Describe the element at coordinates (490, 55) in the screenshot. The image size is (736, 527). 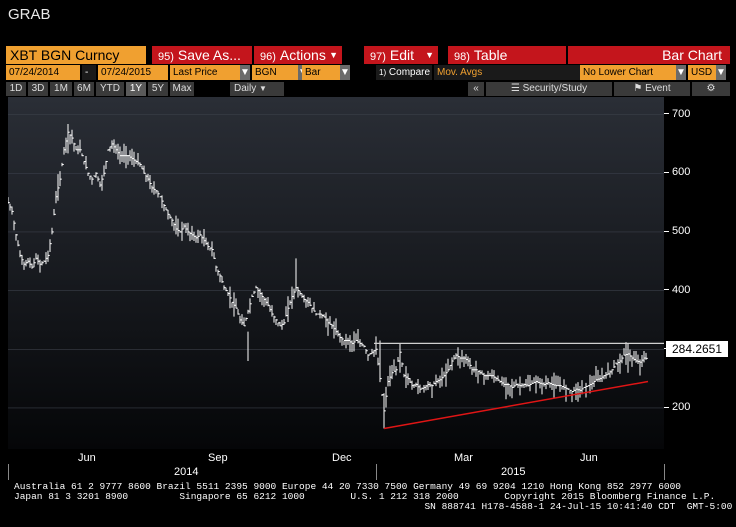
I see `table-label: Table` at that location.